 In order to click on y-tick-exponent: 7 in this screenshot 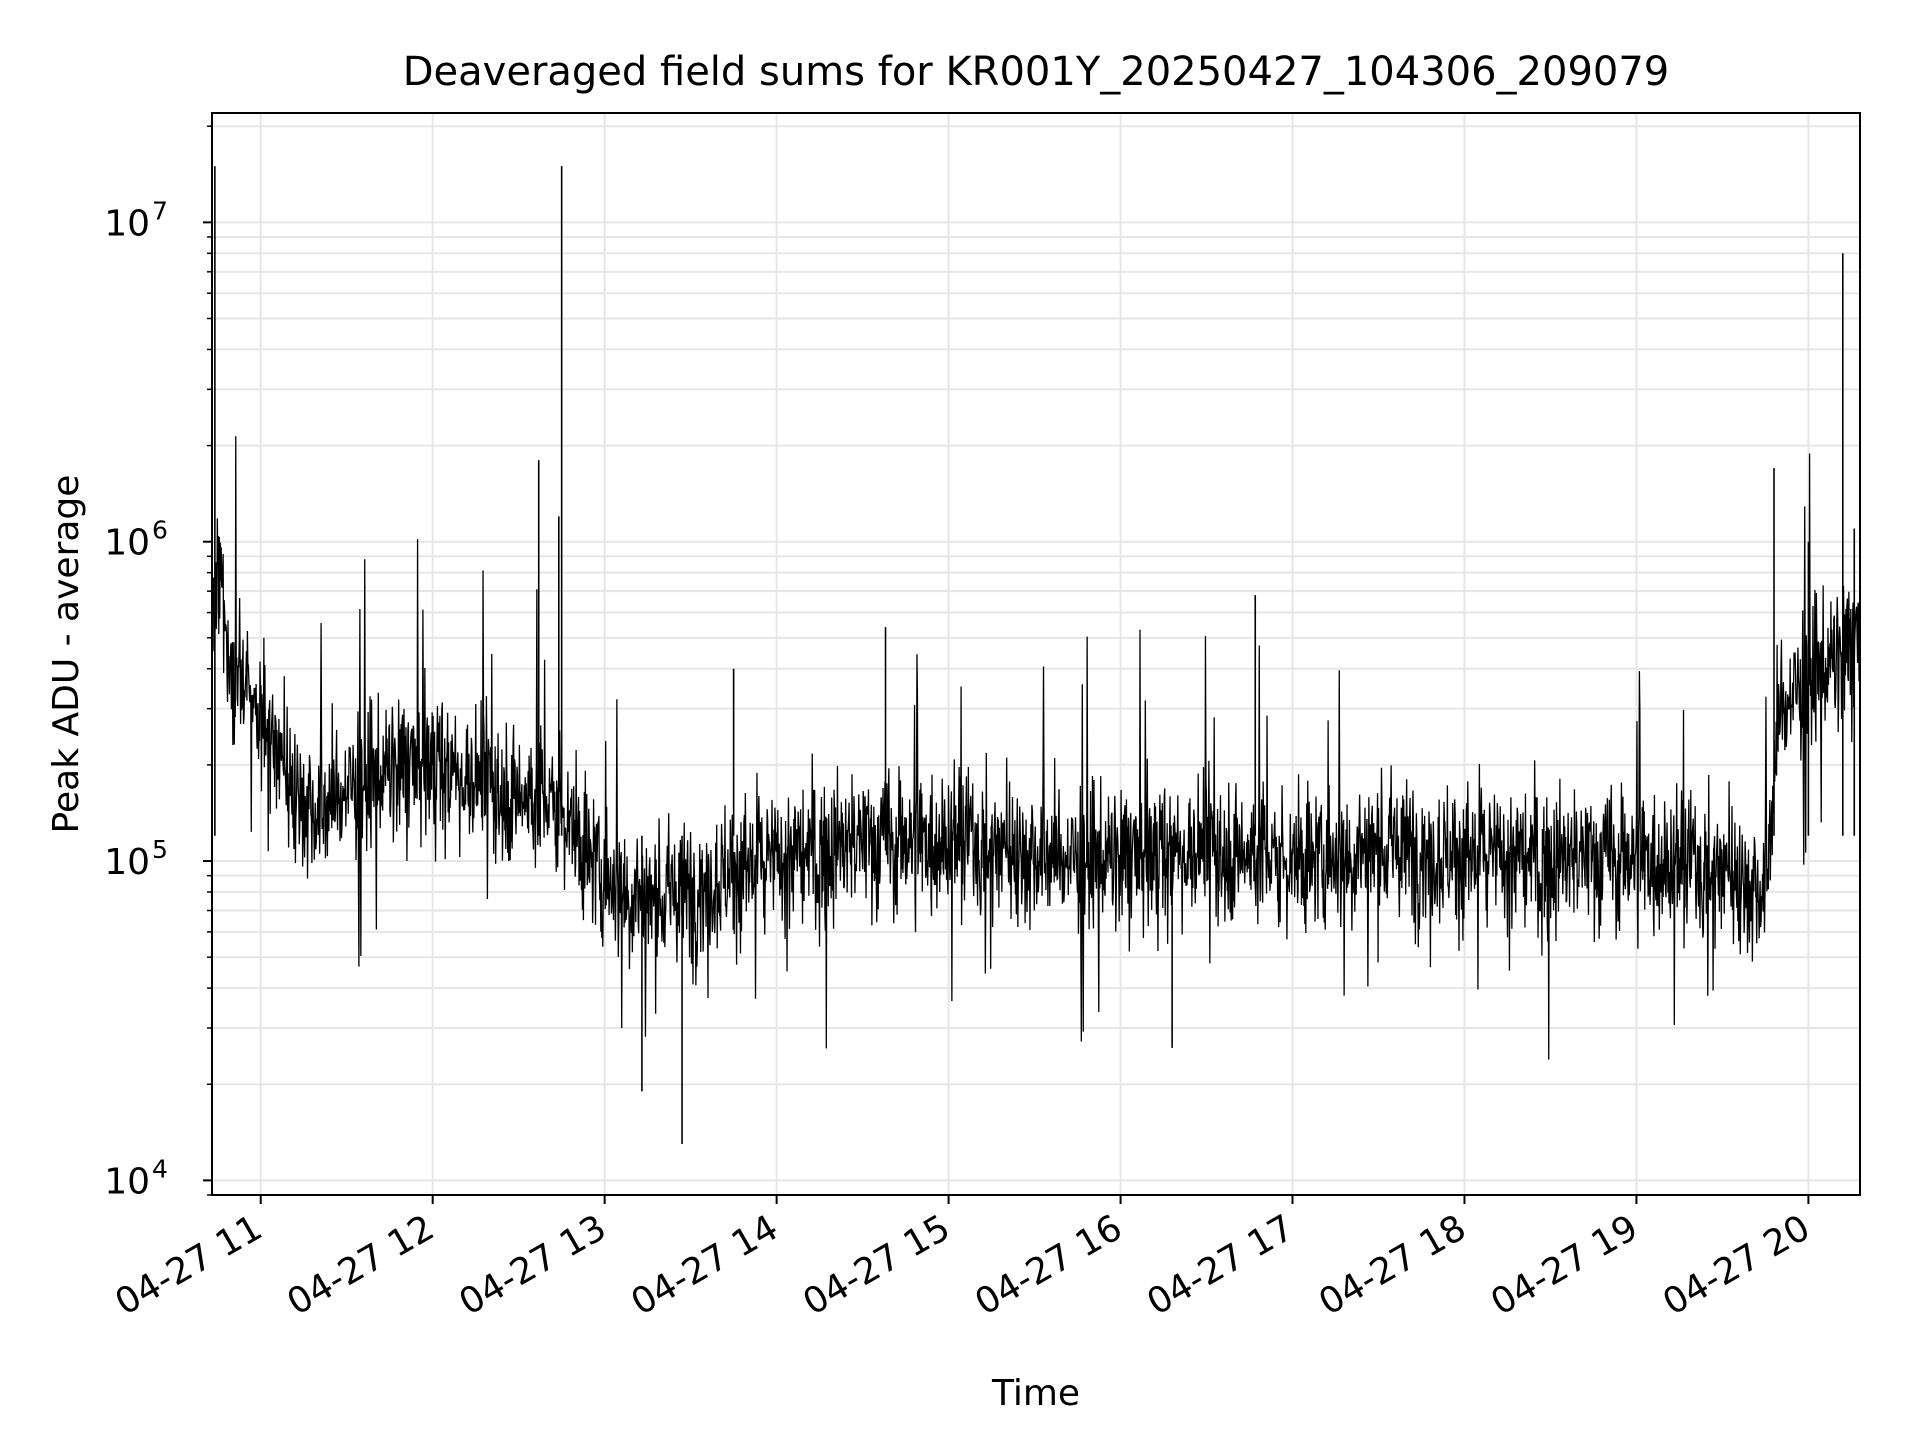, I will do `click(160, 210)`.